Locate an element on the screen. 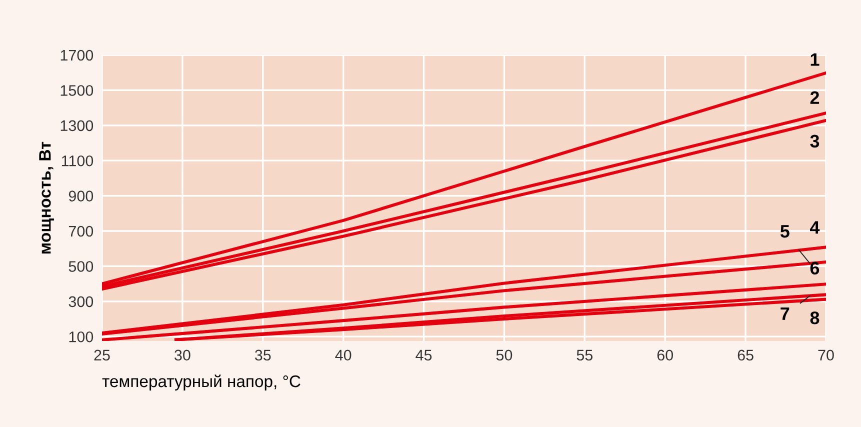 The image size is (861, 427). x-tick-label: 65 is located at coordinates (746, 355).